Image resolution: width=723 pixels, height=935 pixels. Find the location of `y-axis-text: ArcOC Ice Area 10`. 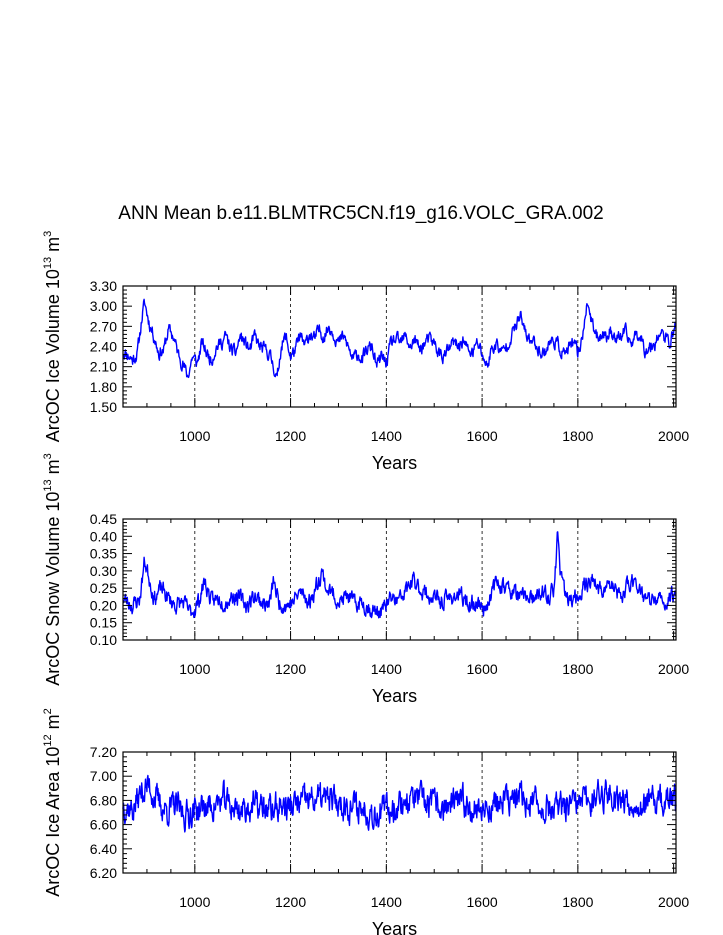

y-axis-text: ArcOC Ice Area 10 is located at coordinates (53, 822).